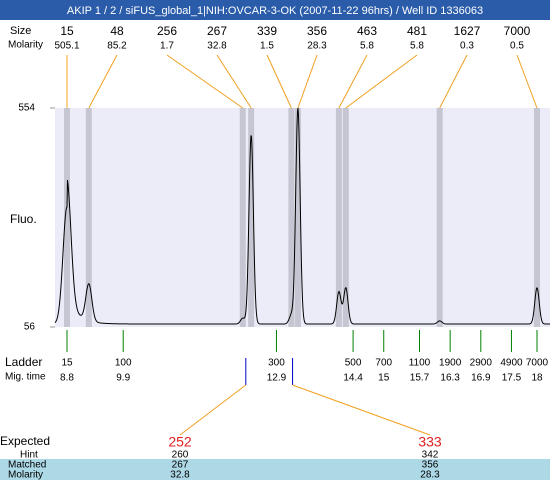 The height and width of the screenshot is (480, 550). Describe the element at coordinates (430, 455) in the screenshot. I see `hint-size: 342` at that location.